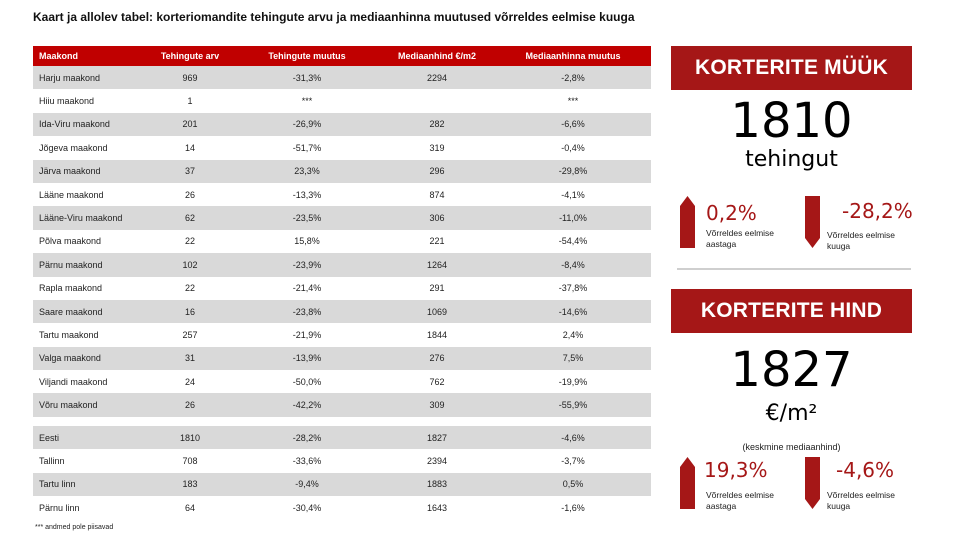  Describe the element at coordinates (307, 265) in the screenshot. I see `cell-transaction-change: -23,9%` at that location.